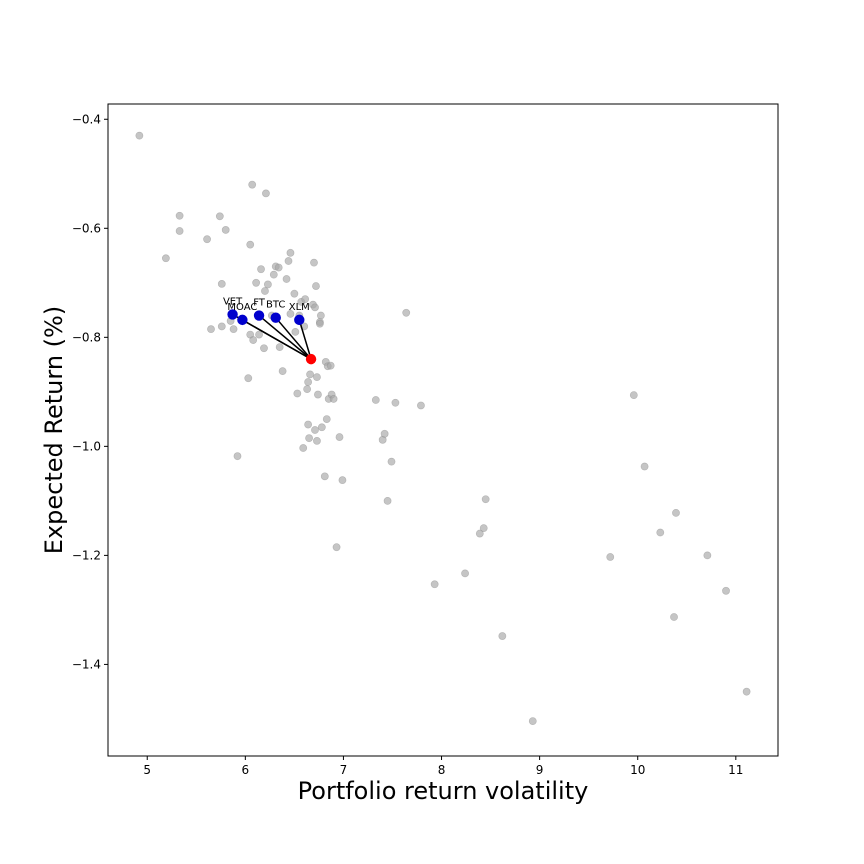 This screenshot has height=864, width=864. Describe the element at coordinates (259, 315) in the screenshot. I see `highlight-point-ft` at that location.